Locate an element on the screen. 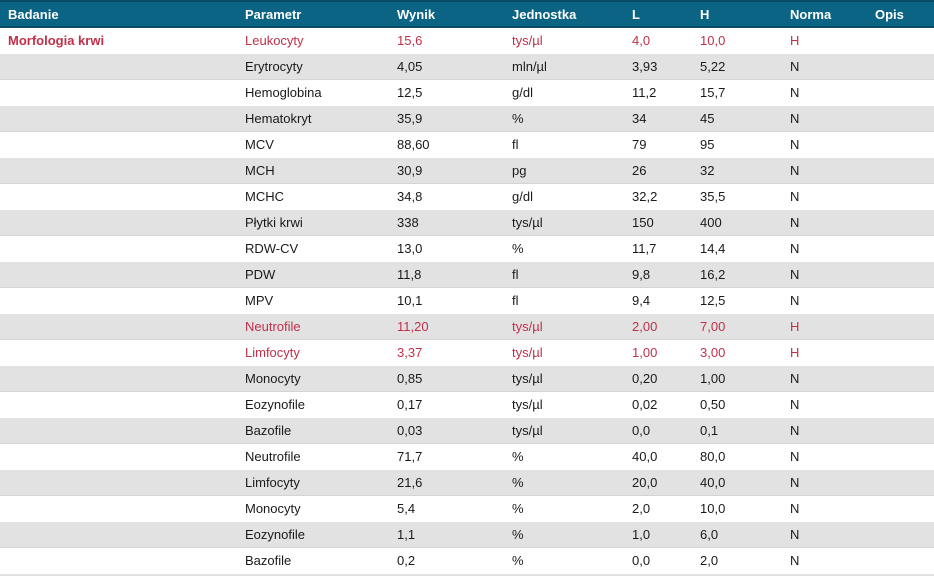 The width and height of the screenshot is (934, 576). column-header-opis: Opis is located at coordinates (900, 14).